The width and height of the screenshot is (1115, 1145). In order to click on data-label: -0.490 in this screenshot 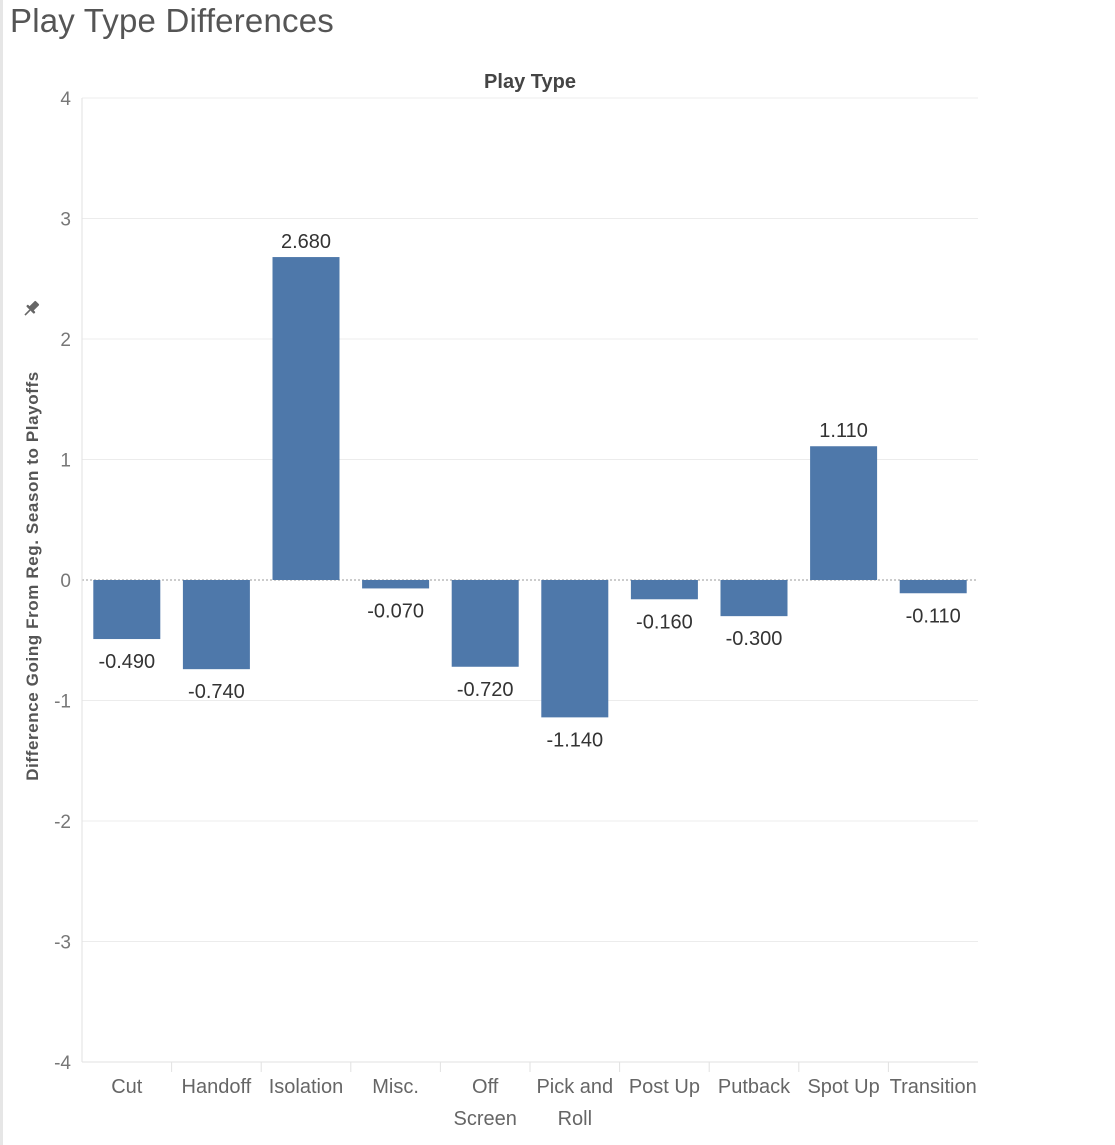, I will do `click(126, 662)`.